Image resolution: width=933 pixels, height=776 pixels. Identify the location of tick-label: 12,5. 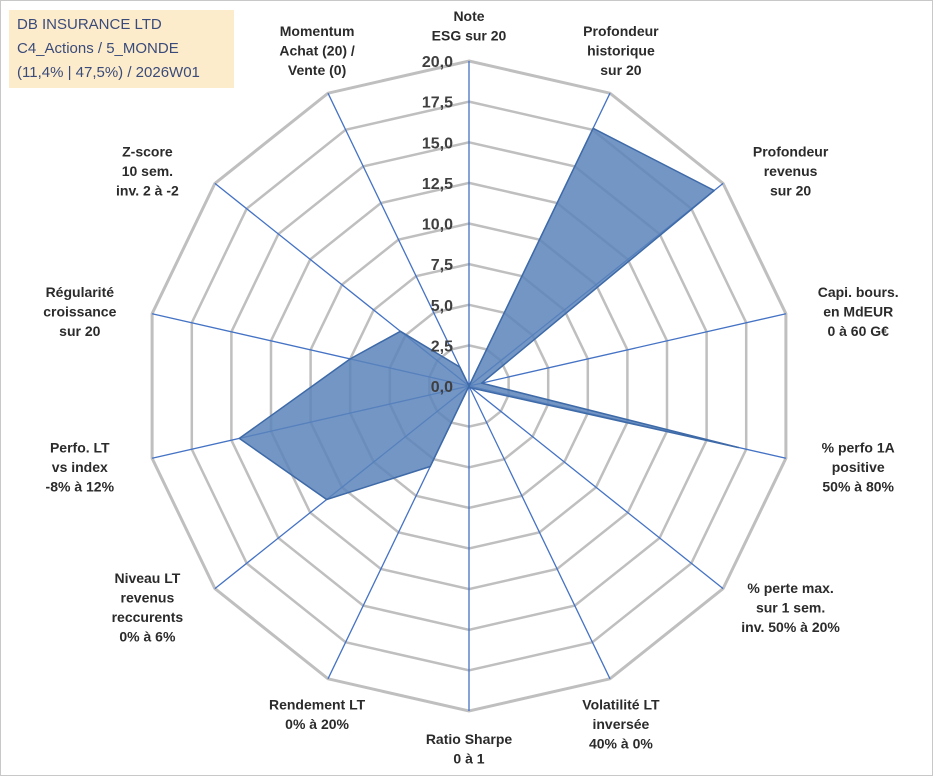
(437, 184).